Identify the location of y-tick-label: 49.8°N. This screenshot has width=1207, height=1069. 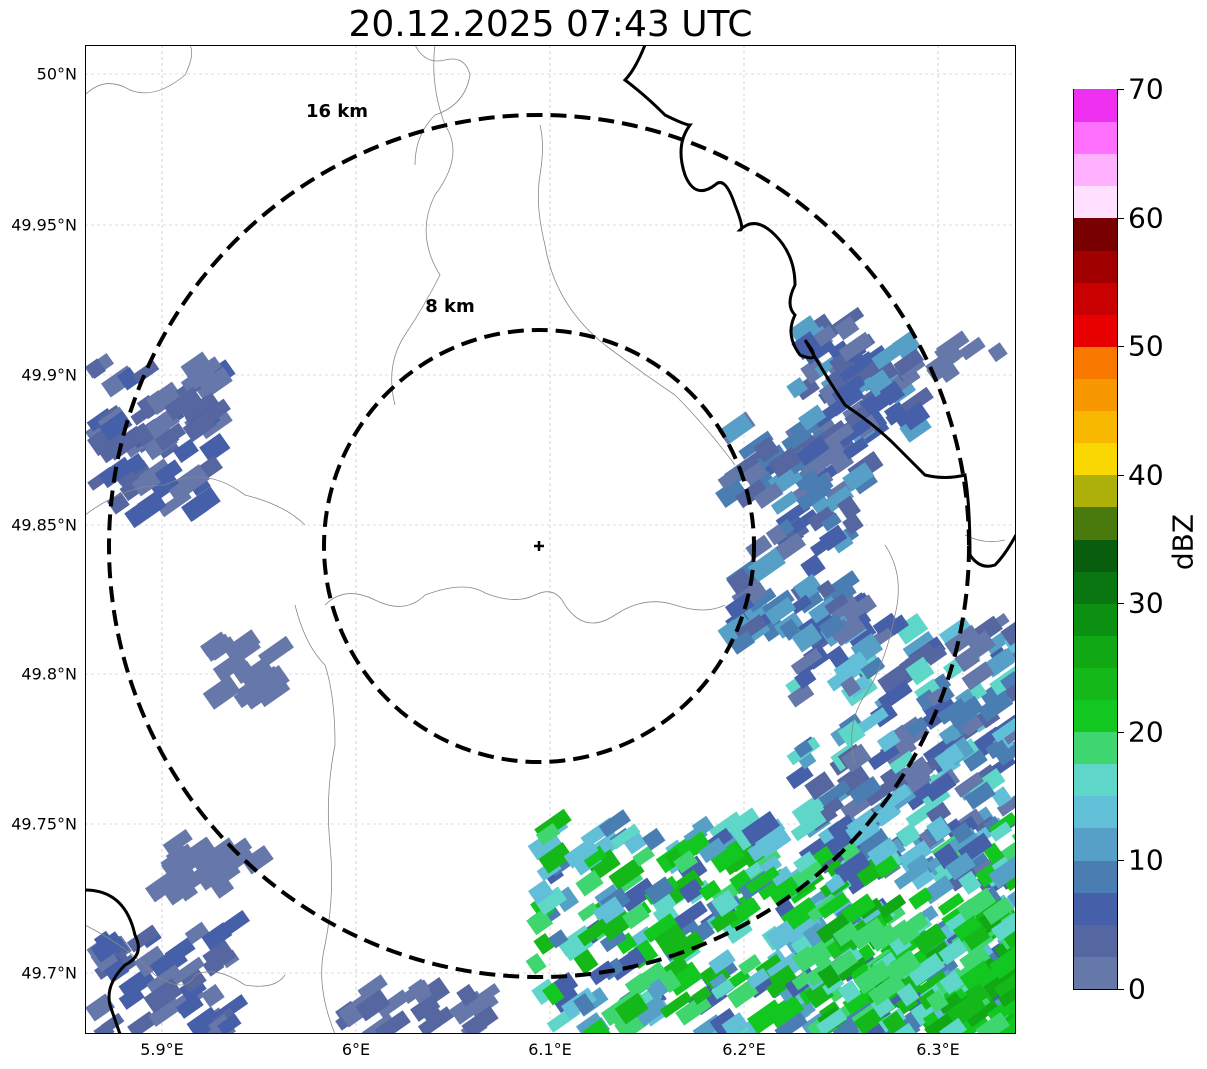
(49, 674).